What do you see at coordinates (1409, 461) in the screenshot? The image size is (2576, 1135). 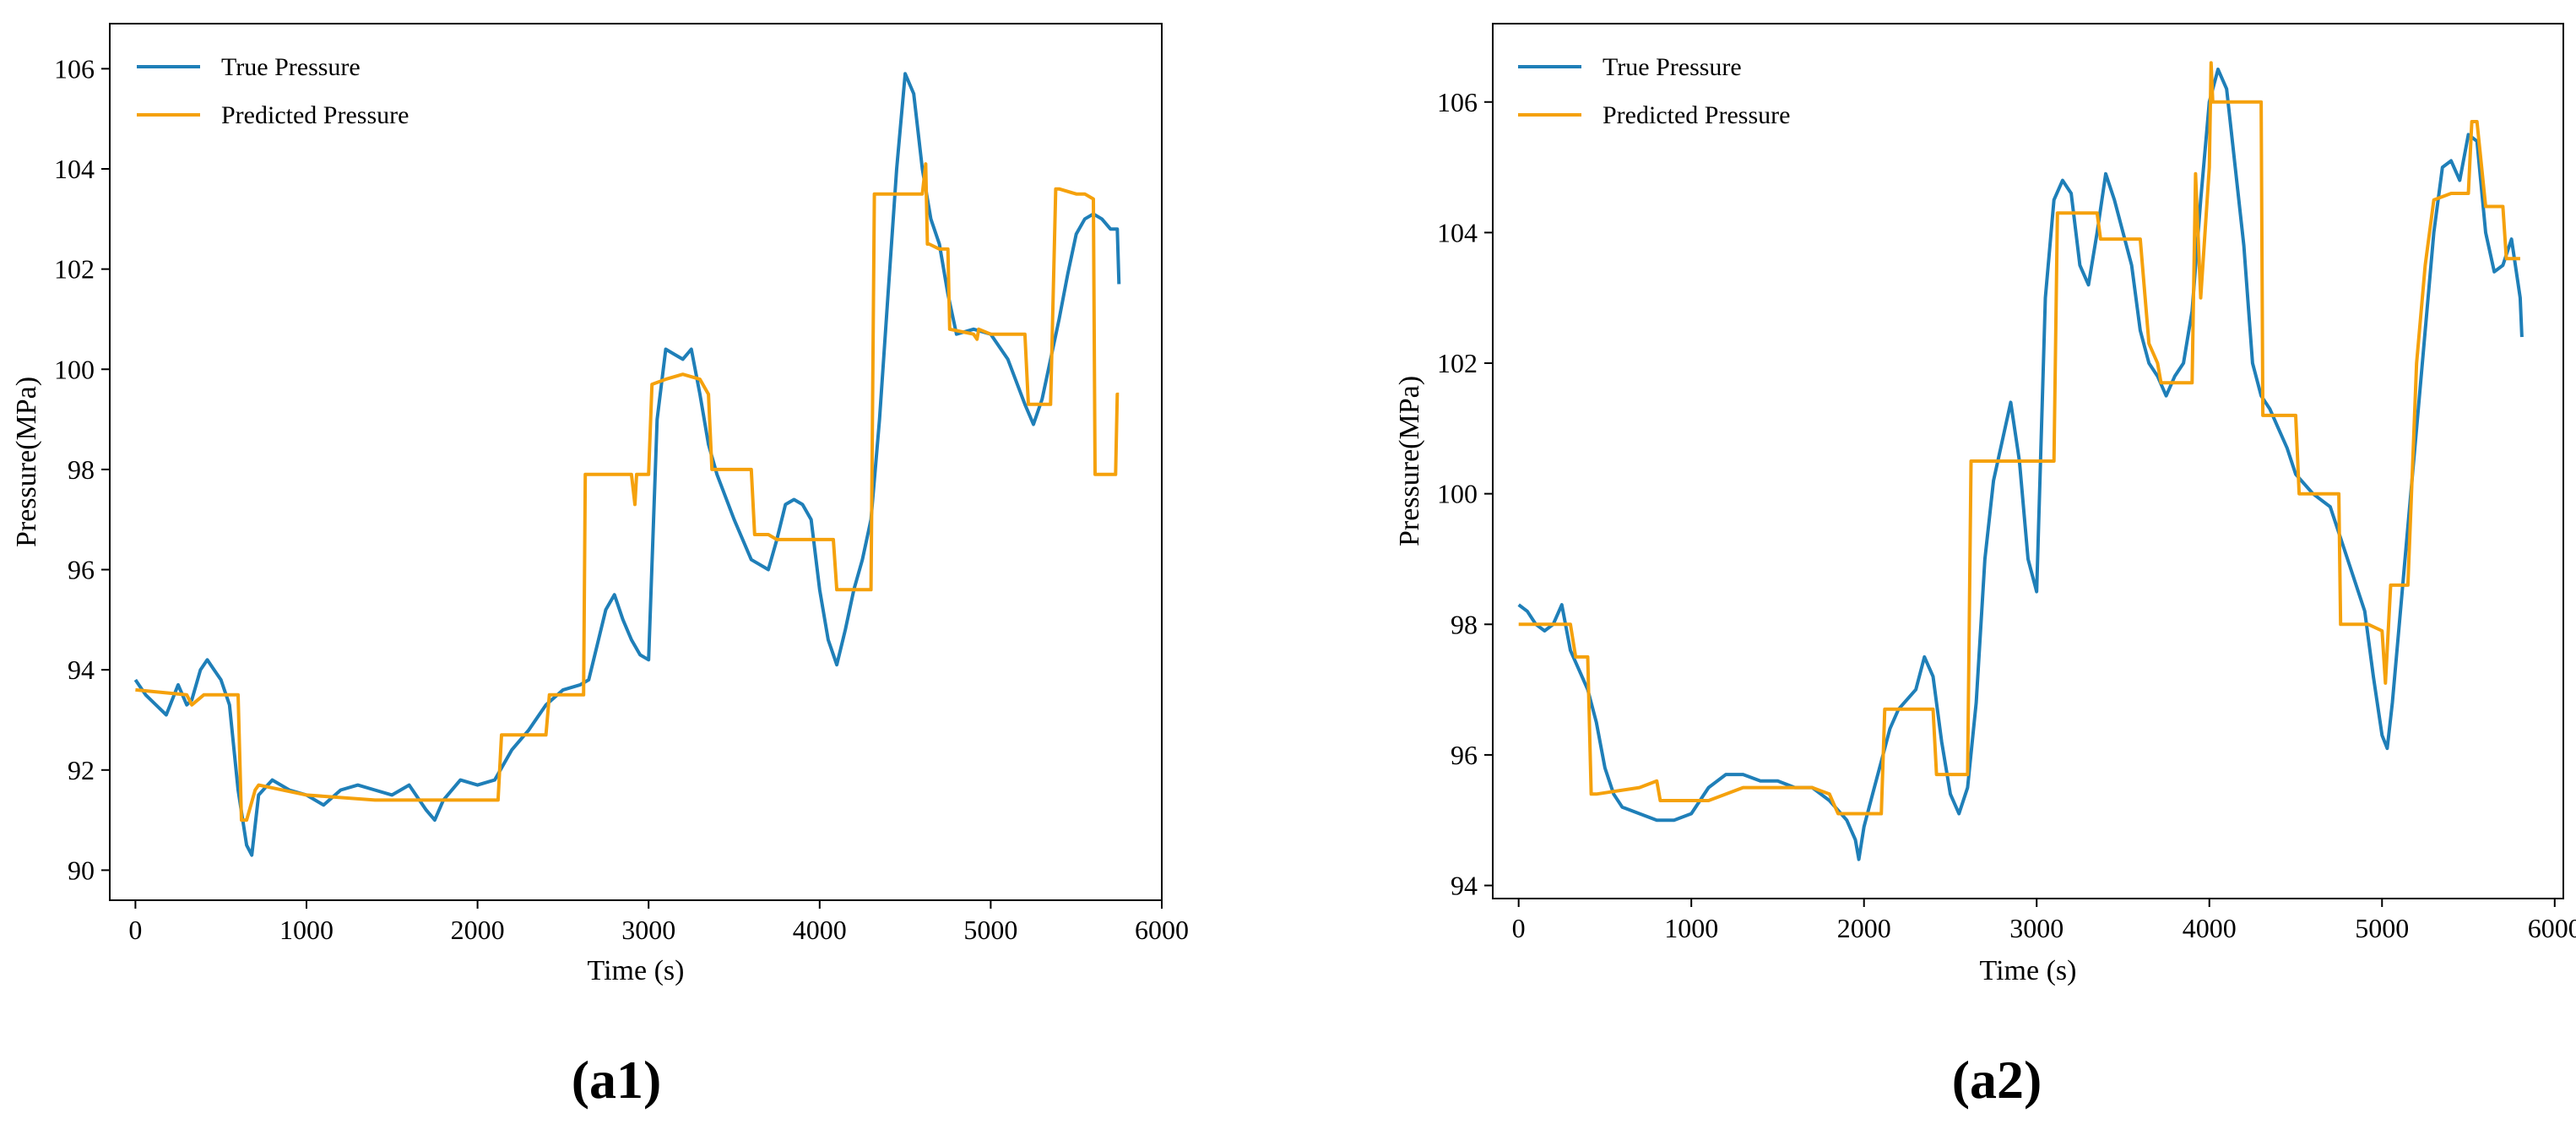 I see `y-axis-label-a2: Pressure(MPa)` at bounding box center [1409, 461].